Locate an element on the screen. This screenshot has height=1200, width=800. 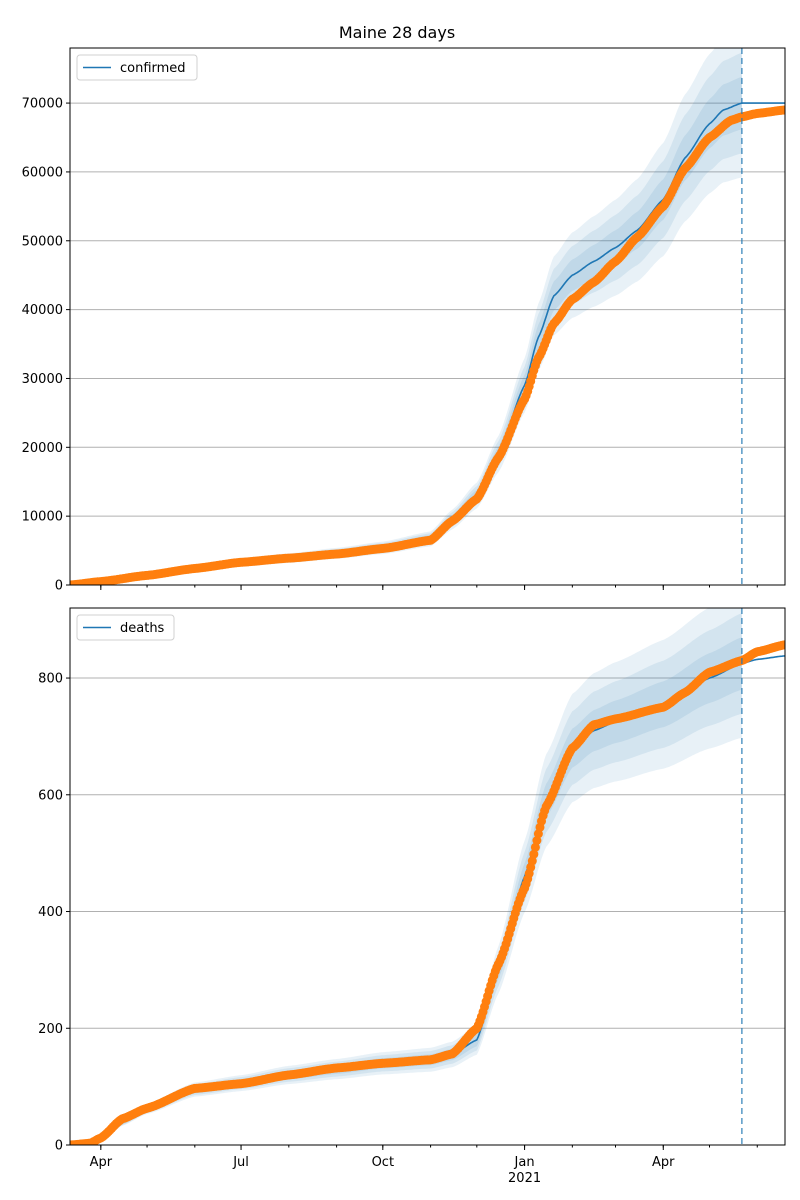
legend: deaths is located at coordinates (125, 627).